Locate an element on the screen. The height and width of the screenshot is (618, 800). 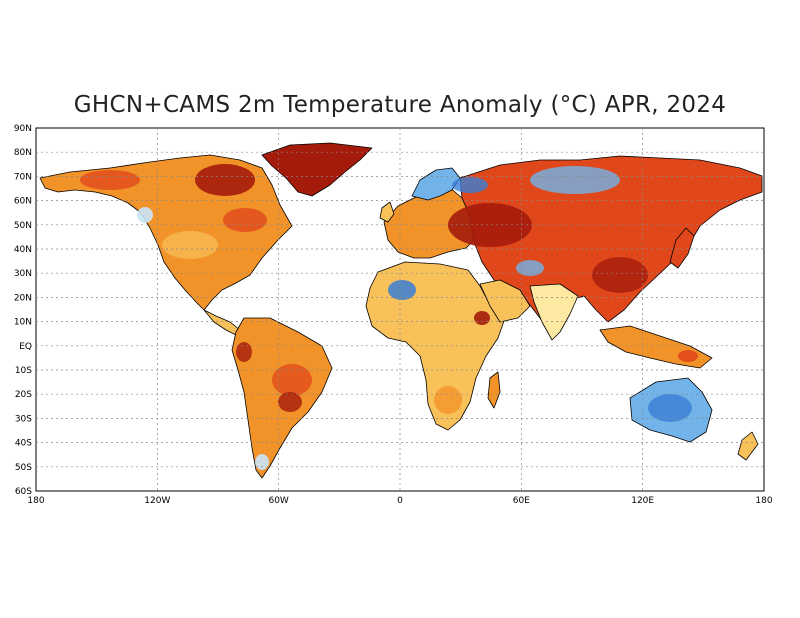
lat-tick-label: 40N is located at coordinates (23, 250).